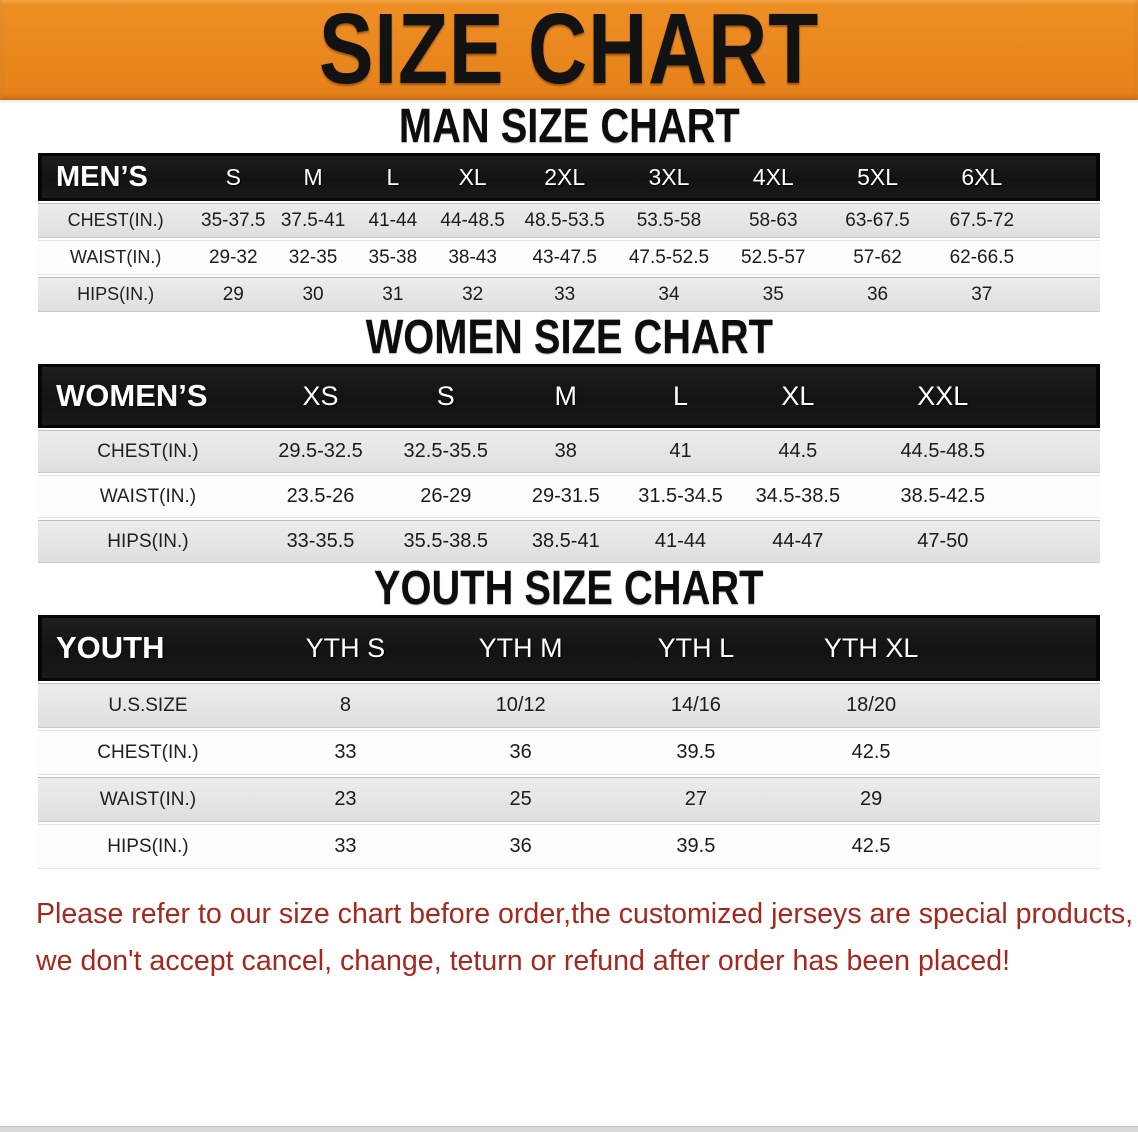 Image resolution: width=1138 pixels, height=1132 pixels. What do you see at coordinates (233, 177) in the screenshot?
I see `size-column-header: S` at bounding box center [233, 177].